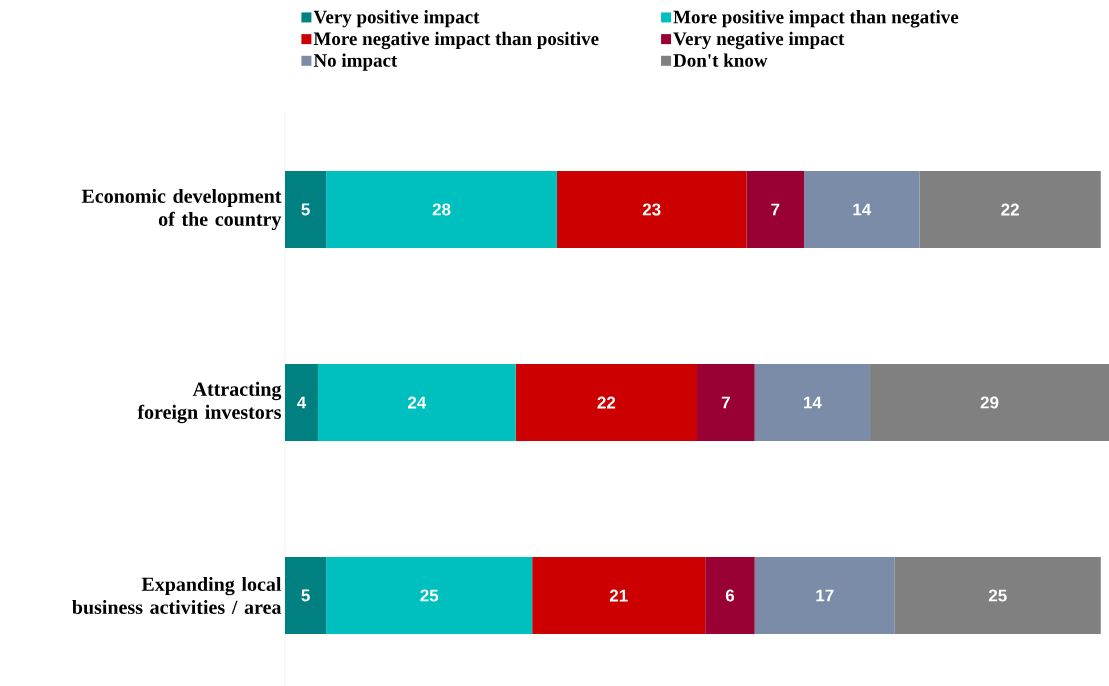  Describe the element at coordinates (355, 62) in the screenshot. I see `legend-label: No impact` at that location.